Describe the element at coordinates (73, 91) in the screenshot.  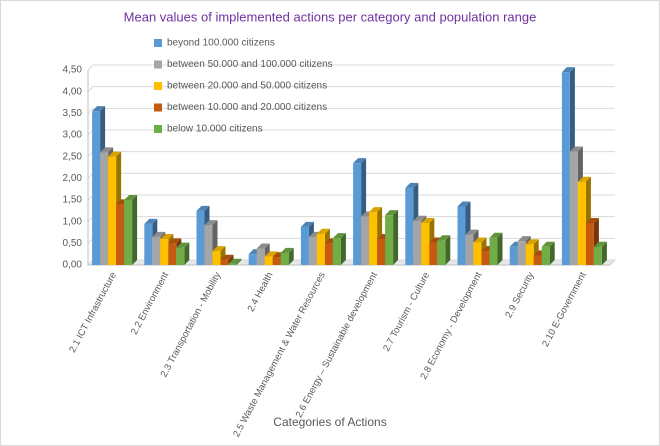
I see `y-tick-label: 4,00` at that location.